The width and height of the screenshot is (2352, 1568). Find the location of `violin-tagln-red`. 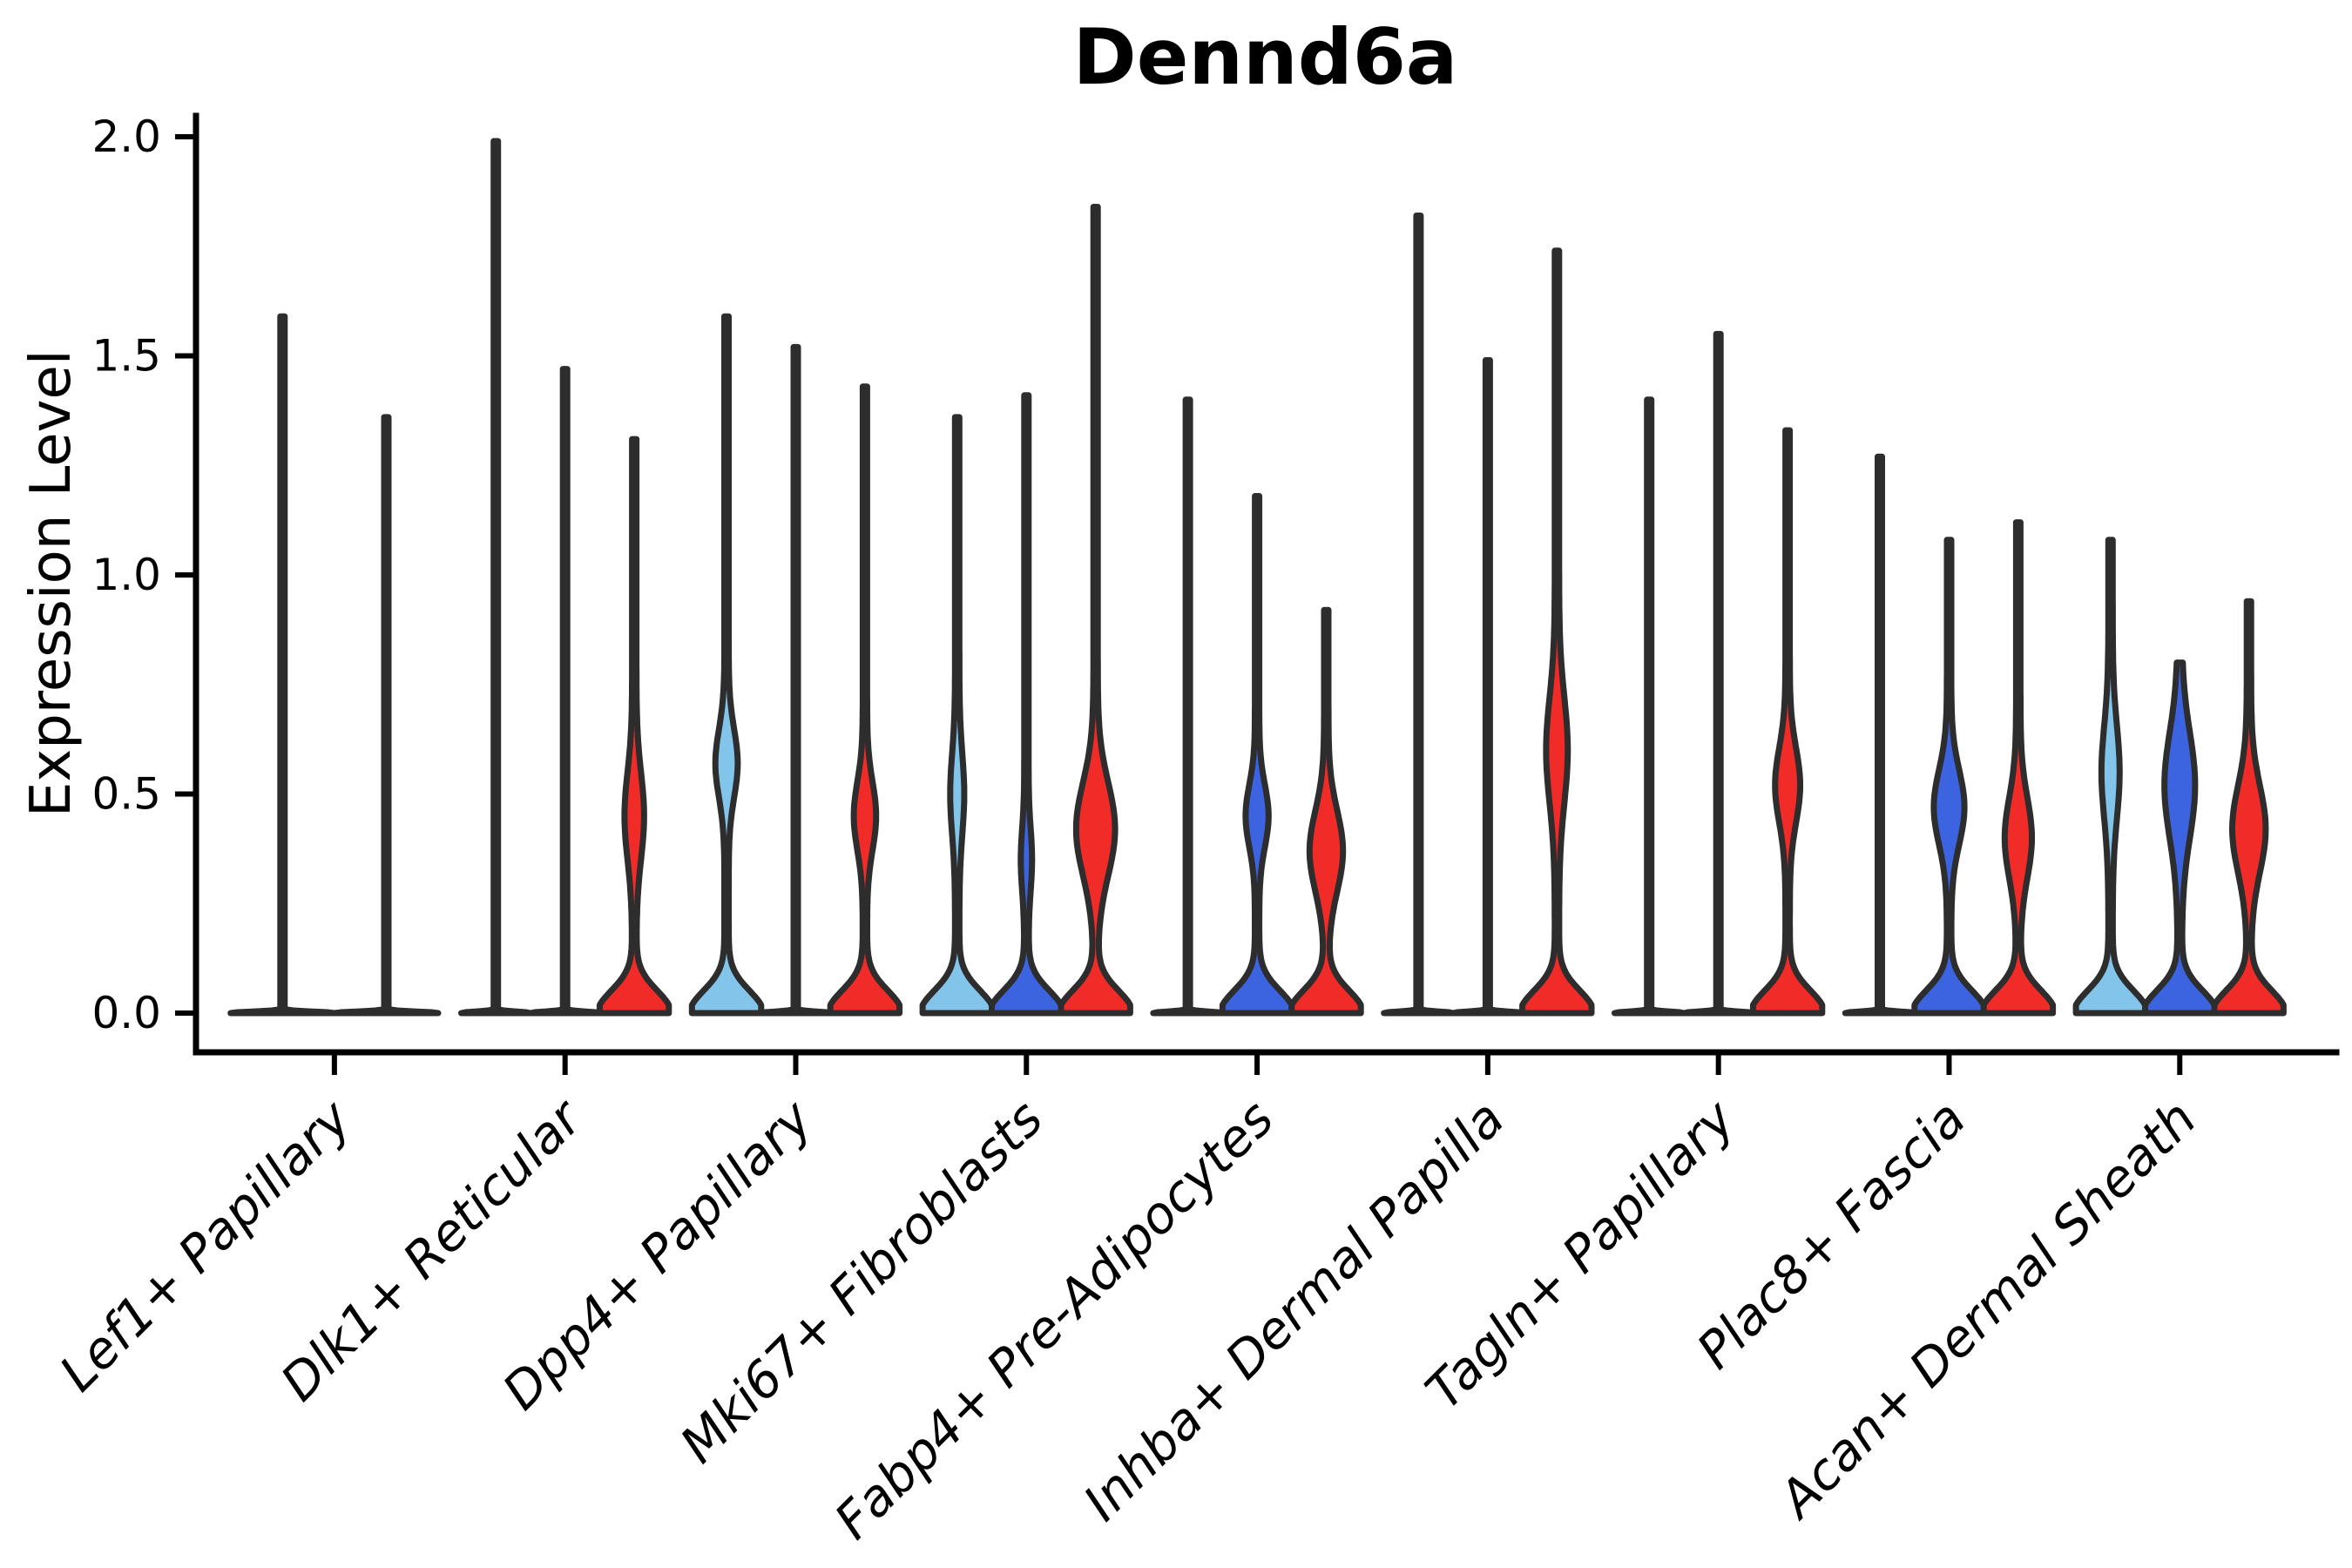

violin-tagln-red is located at coordinates (1787, 722).